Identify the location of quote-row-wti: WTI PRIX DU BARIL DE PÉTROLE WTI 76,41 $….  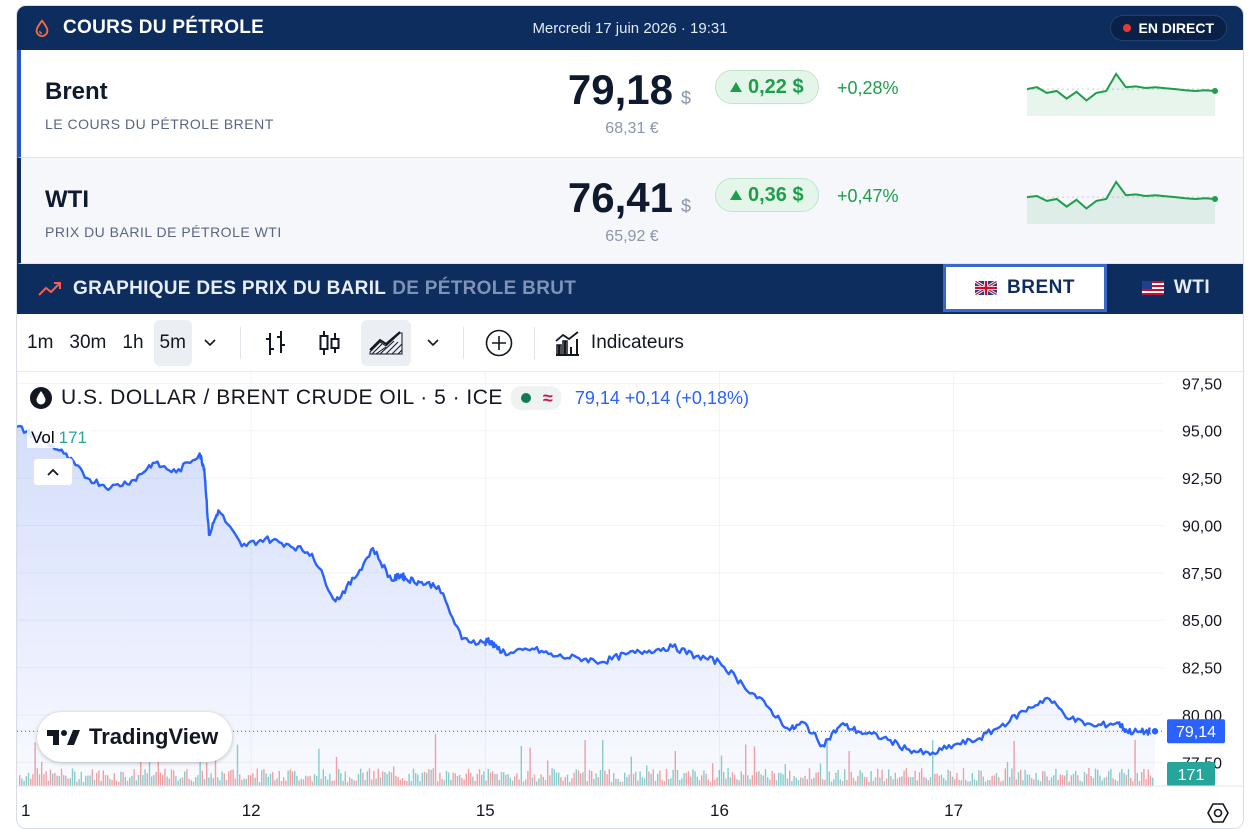
(630, 211).